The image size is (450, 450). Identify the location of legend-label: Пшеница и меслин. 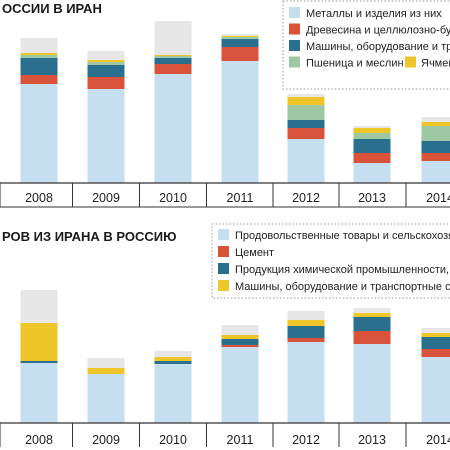
(355, 64).